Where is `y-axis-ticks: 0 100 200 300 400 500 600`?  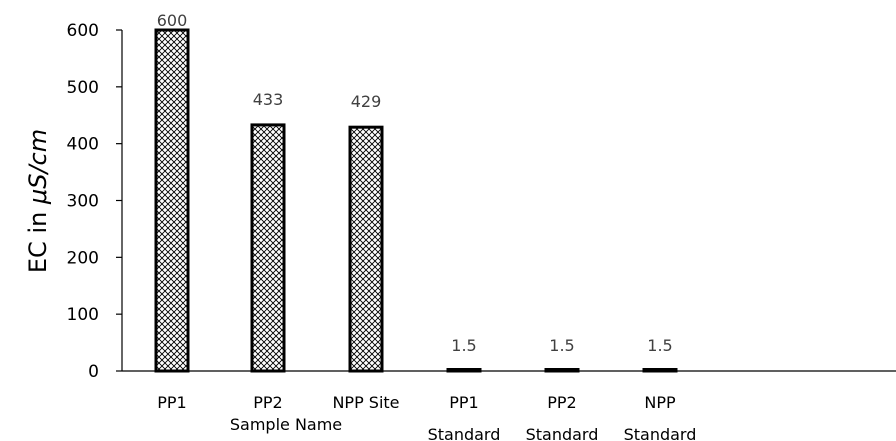
y-axis-ticks: 0 100 200 300 400 500 600 is located at coordinates (94, 201).